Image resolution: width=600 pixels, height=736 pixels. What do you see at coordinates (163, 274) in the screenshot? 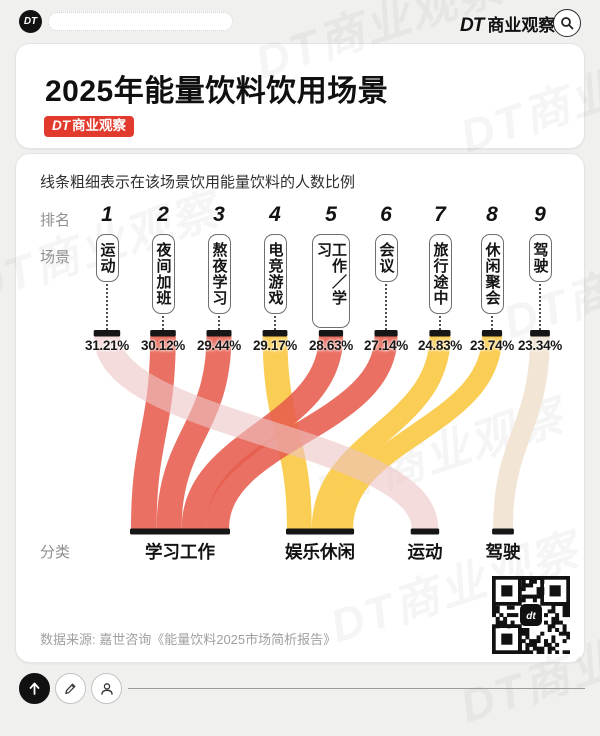
I see `scene-pill-夜间加班: 夜间加班` at bounding box center [163, 274].